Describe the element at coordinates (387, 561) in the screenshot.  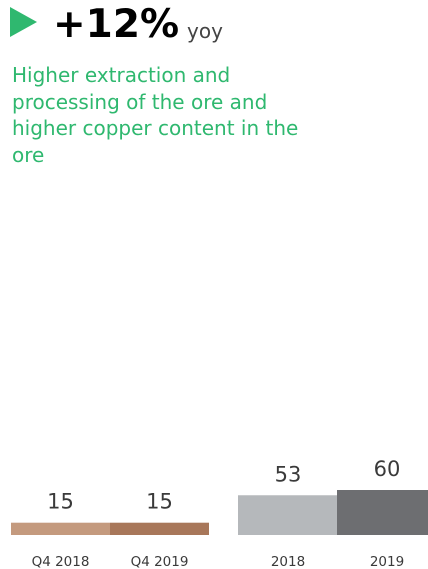
I see `category-label-2019: 2019` at that location.